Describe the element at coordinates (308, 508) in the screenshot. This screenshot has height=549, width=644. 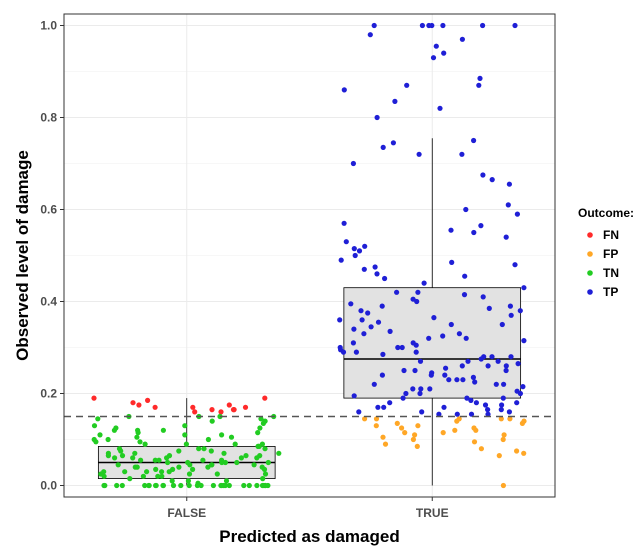
I see `x-axis-ticks: FALSE TRUE` at that location.